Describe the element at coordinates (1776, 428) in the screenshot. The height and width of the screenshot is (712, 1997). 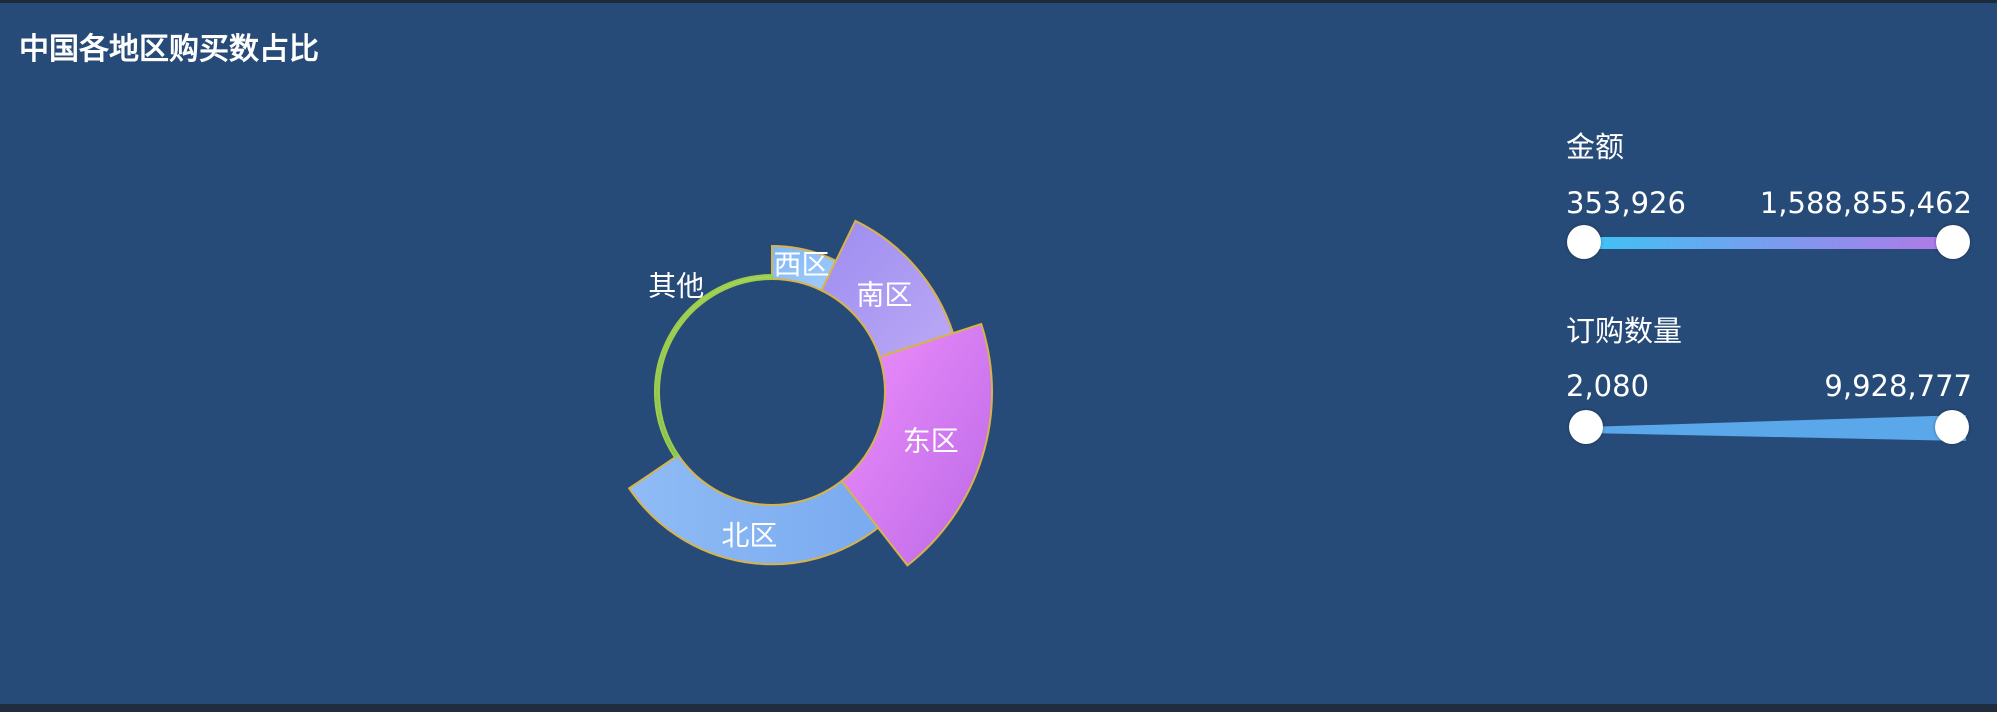
I see `visualmap-quantity-track` at that location.